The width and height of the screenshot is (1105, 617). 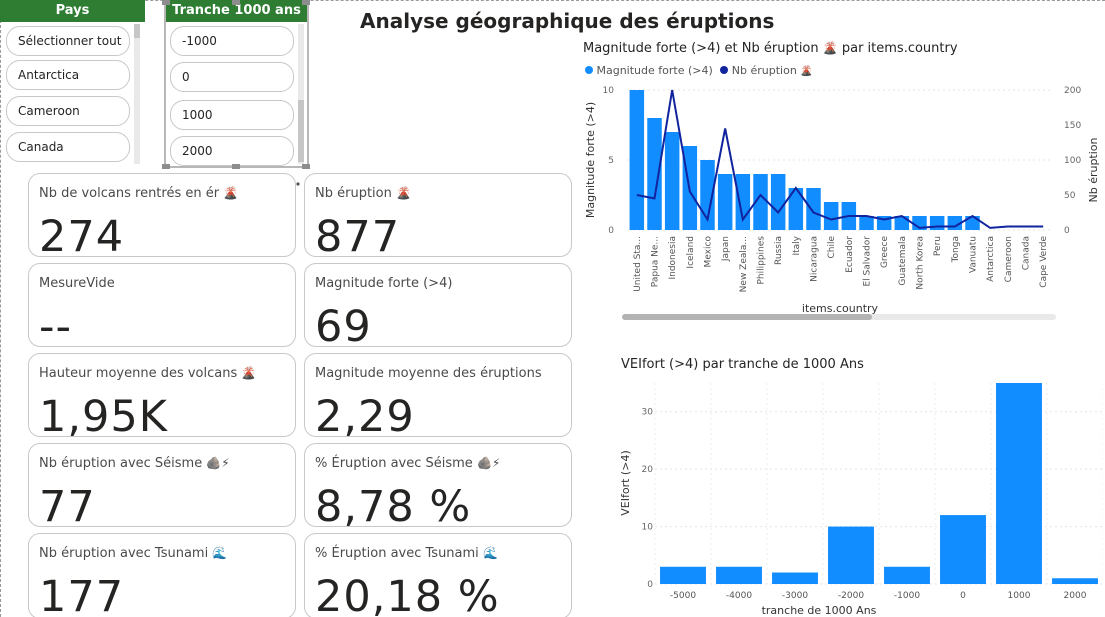 I want to click on resize-handle-bl, so click(x=166, y=166).